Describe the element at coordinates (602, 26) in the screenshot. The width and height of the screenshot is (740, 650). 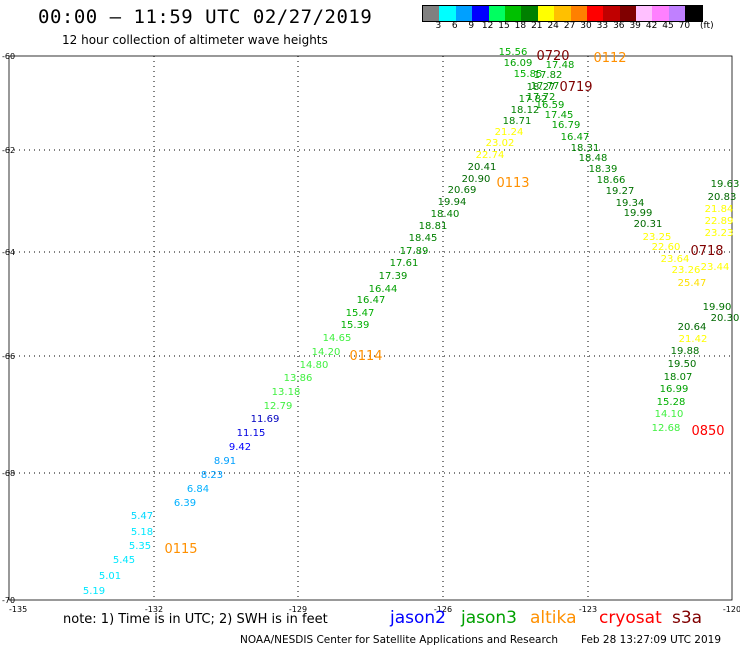
I see `color-scale-label: 33` at that location.